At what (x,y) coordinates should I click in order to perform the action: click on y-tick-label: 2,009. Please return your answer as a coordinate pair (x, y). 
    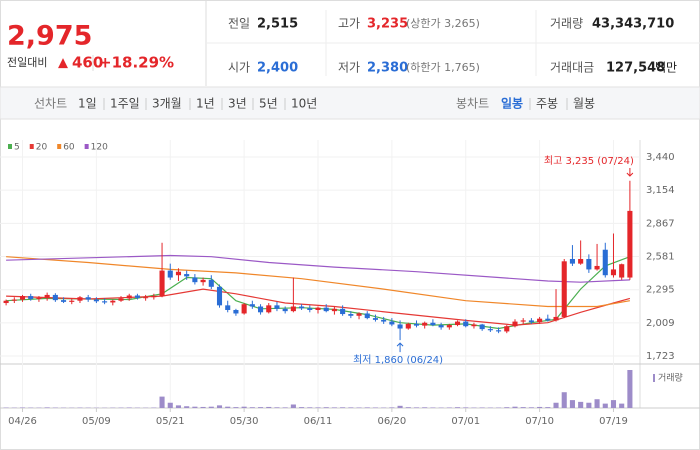
    Looking at the image, I should click on (660, 323).